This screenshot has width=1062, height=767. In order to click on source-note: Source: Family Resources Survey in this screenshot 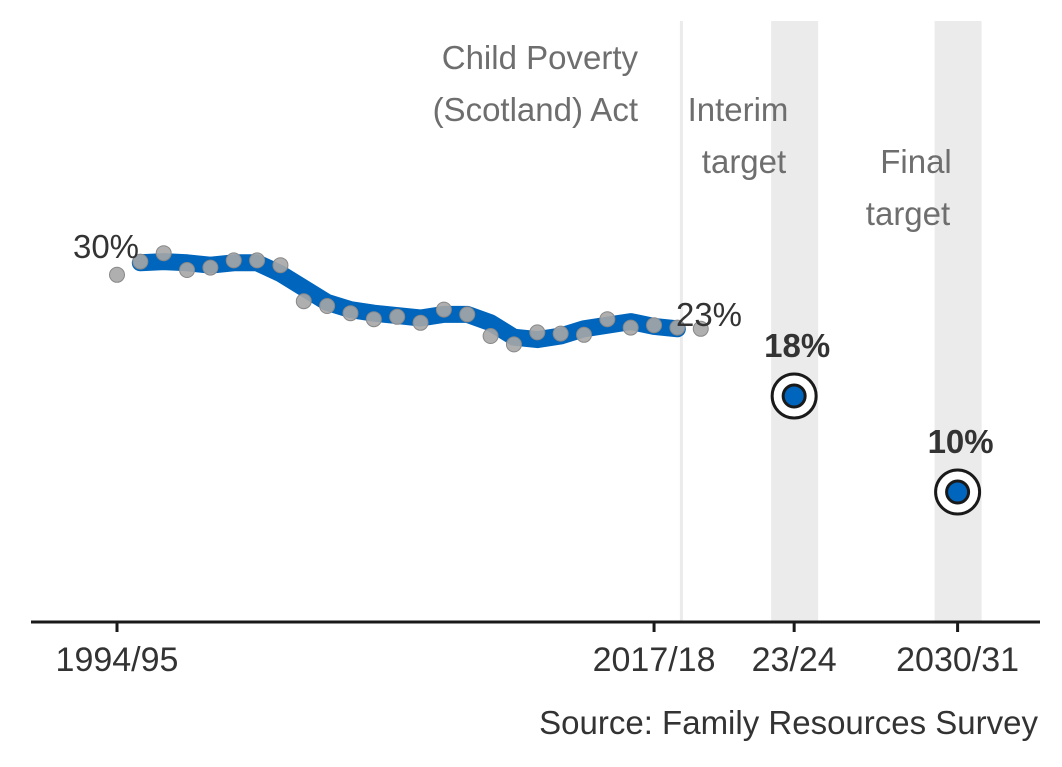, I will do `click(788, 722)`.